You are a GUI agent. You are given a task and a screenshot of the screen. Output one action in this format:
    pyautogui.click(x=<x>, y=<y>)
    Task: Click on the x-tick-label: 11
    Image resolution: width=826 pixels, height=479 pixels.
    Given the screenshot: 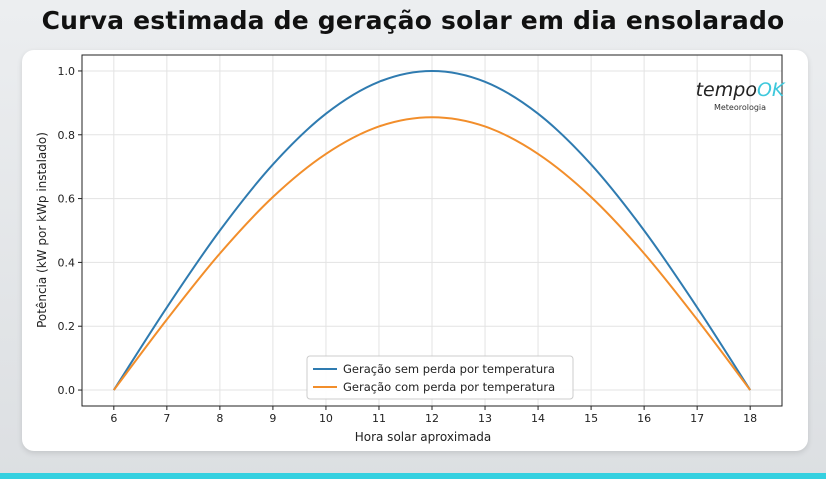 What is the action you would take?
    pyautogui.click(x=379, y=418)
    